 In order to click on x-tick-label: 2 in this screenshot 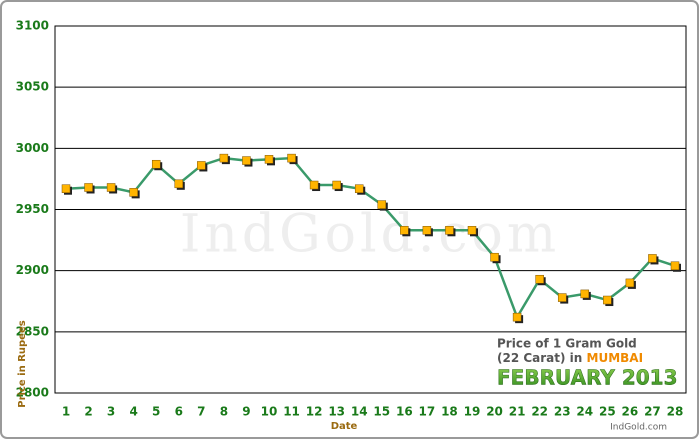, I will do `click(88, 412)`.